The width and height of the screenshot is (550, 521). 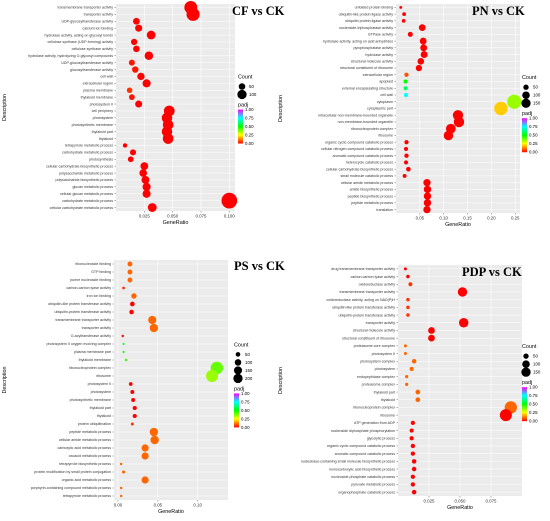 I want to click on description-label: ribosome, so click(x=103, y=376).